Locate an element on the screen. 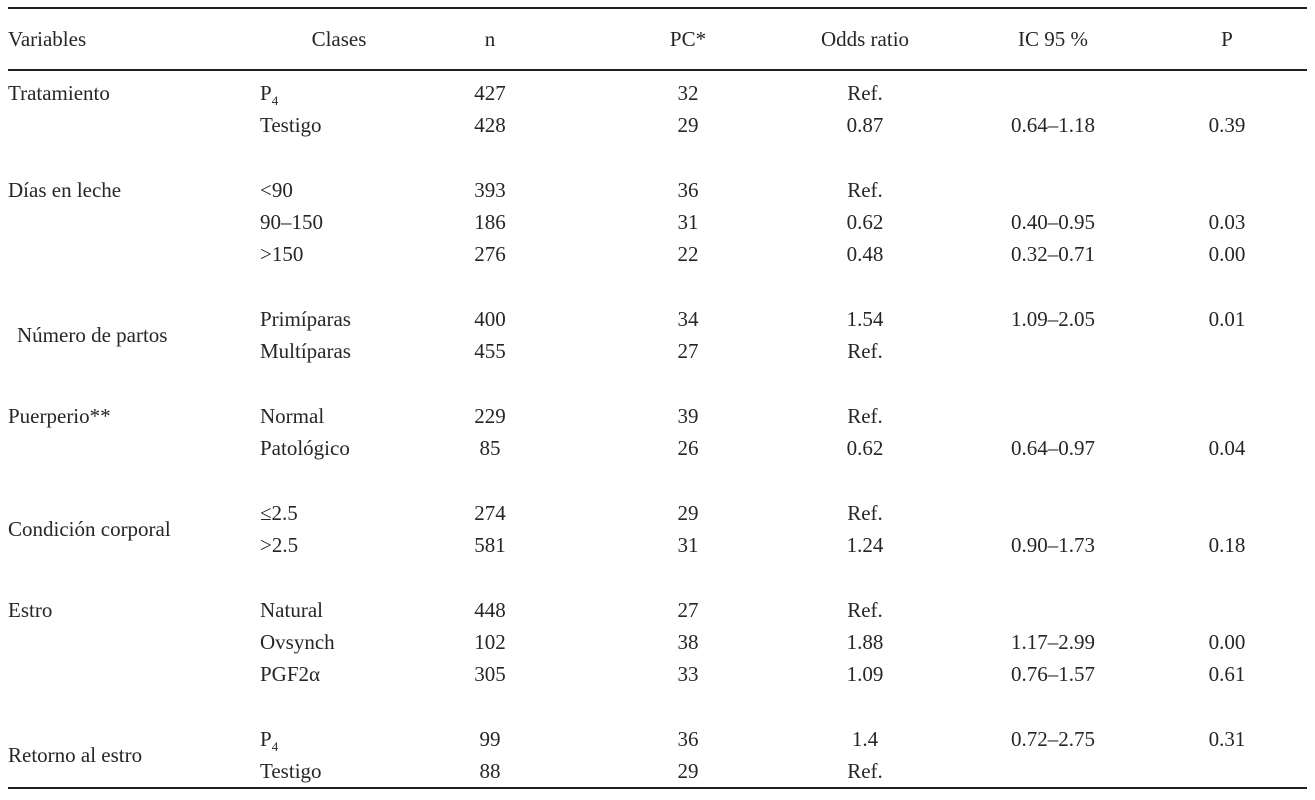  variable-label: Puerperio** is located at coordinates (59, 416).